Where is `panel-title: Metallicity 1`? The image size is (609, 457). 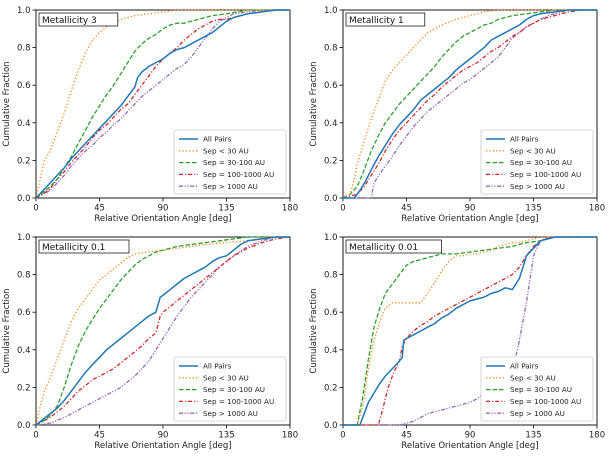 panel-title: Metallicity 1 is located at coordinates (376, 21).